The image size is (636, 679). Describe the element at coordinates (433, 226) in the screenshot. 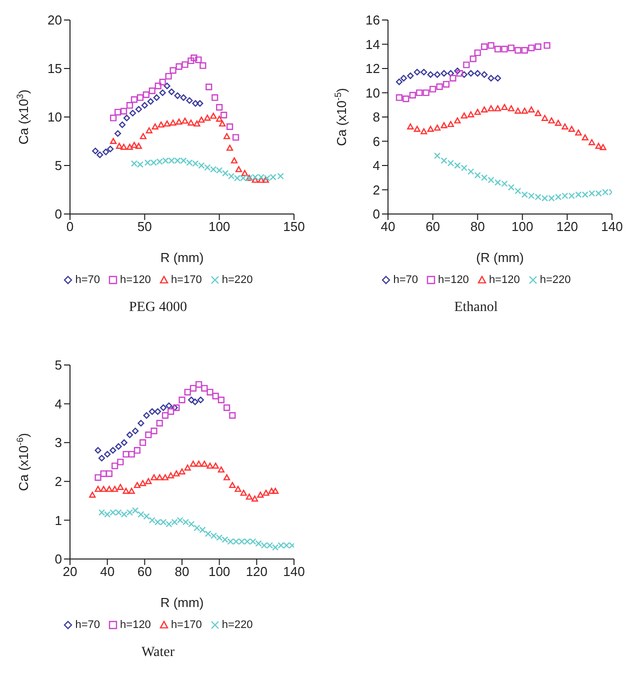

I see `x-tick-label: 60` at that location.